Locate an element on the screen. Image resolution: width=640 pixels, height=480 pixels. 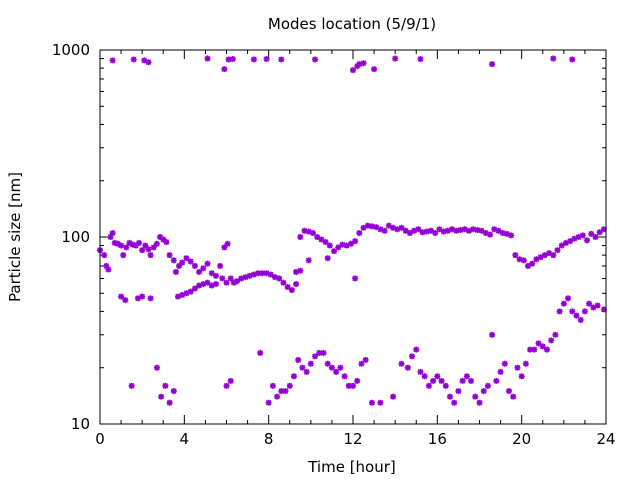
y-tick-label: 100 is located at coordinates (75, 237).